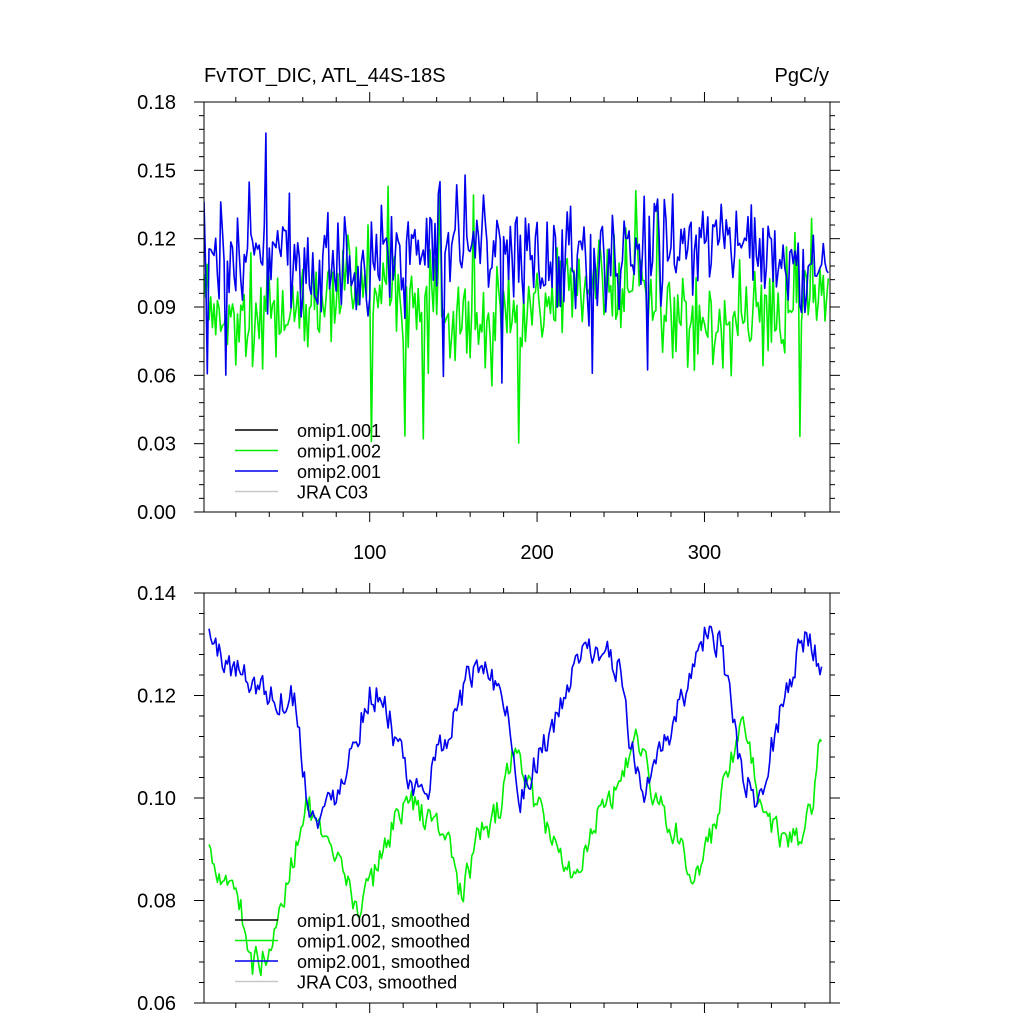 This screenshot has height=1029, width=1024. Describe the element at coordinates (802, 76) in the screenshot. I see `top-chart-units: PgC/y` at that location.